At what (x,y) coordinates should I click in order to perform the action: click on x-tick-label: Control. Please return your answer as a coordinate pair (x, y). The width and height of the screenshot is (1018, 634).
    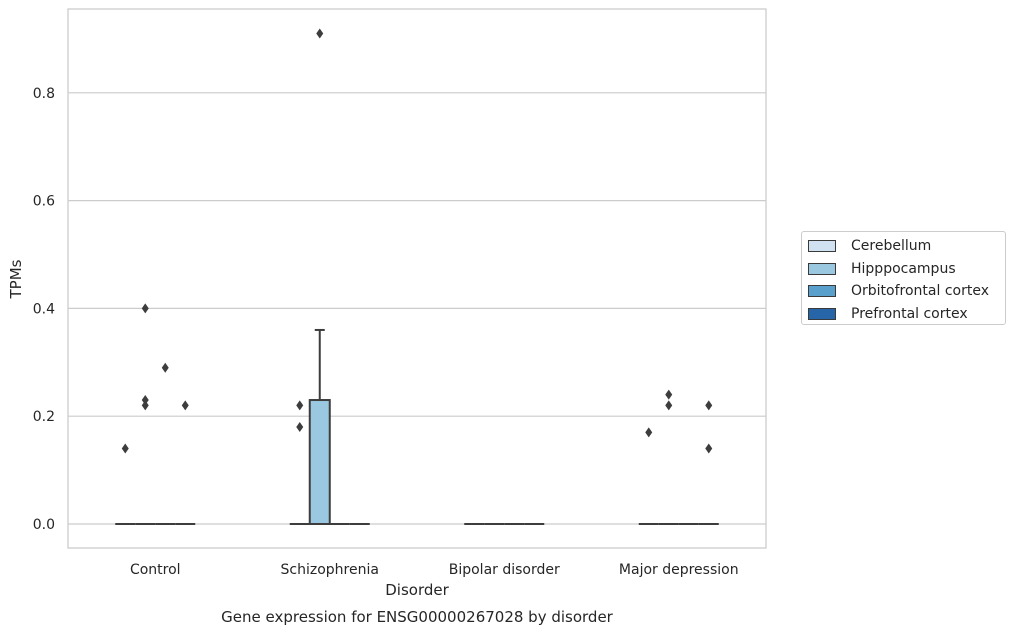
    Looking at the image, I should click on (155, 570).